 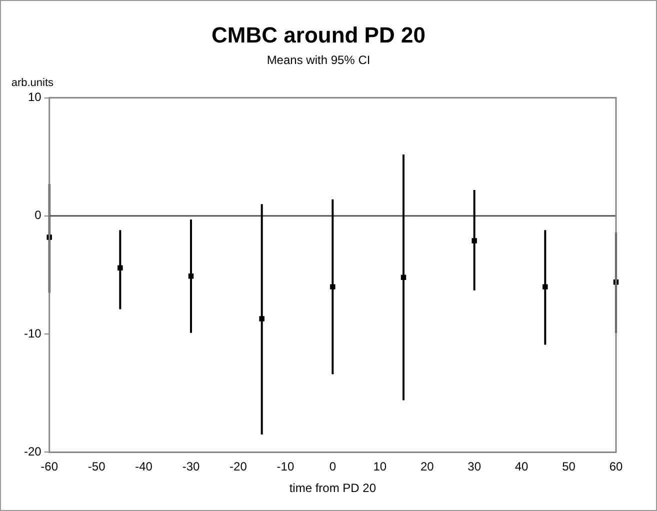 What do you see at coordinates (97, 467) in the screenshot?
I see `x-tick-label: -50` at bounding box center [97, 467].